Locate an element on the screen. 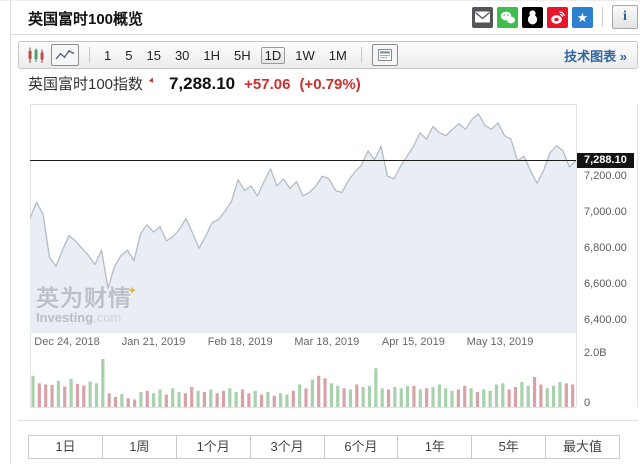  interval-1: 1 is located at coordinates (108, 55).